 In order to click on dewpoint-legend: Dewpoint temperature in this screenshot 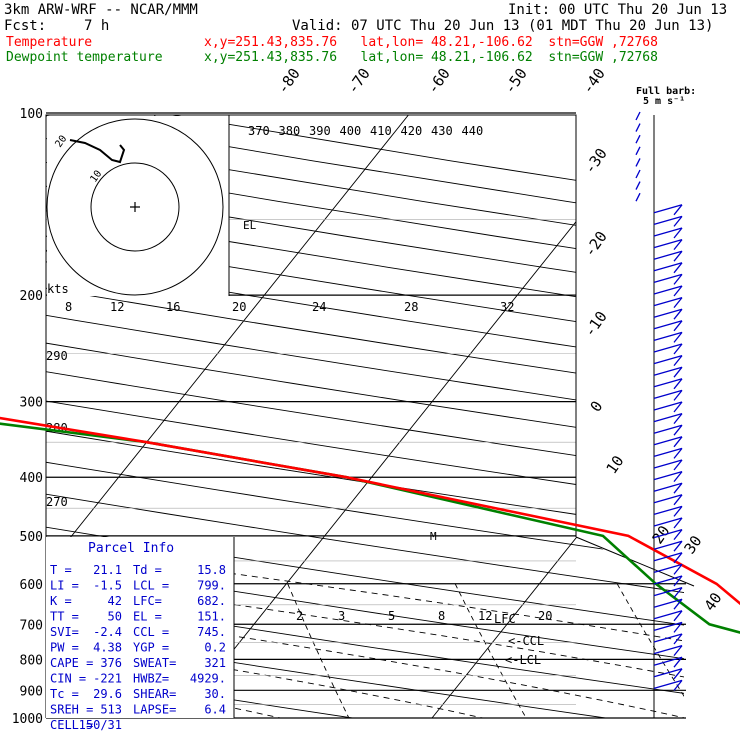, I will do `click(84, 57)`.